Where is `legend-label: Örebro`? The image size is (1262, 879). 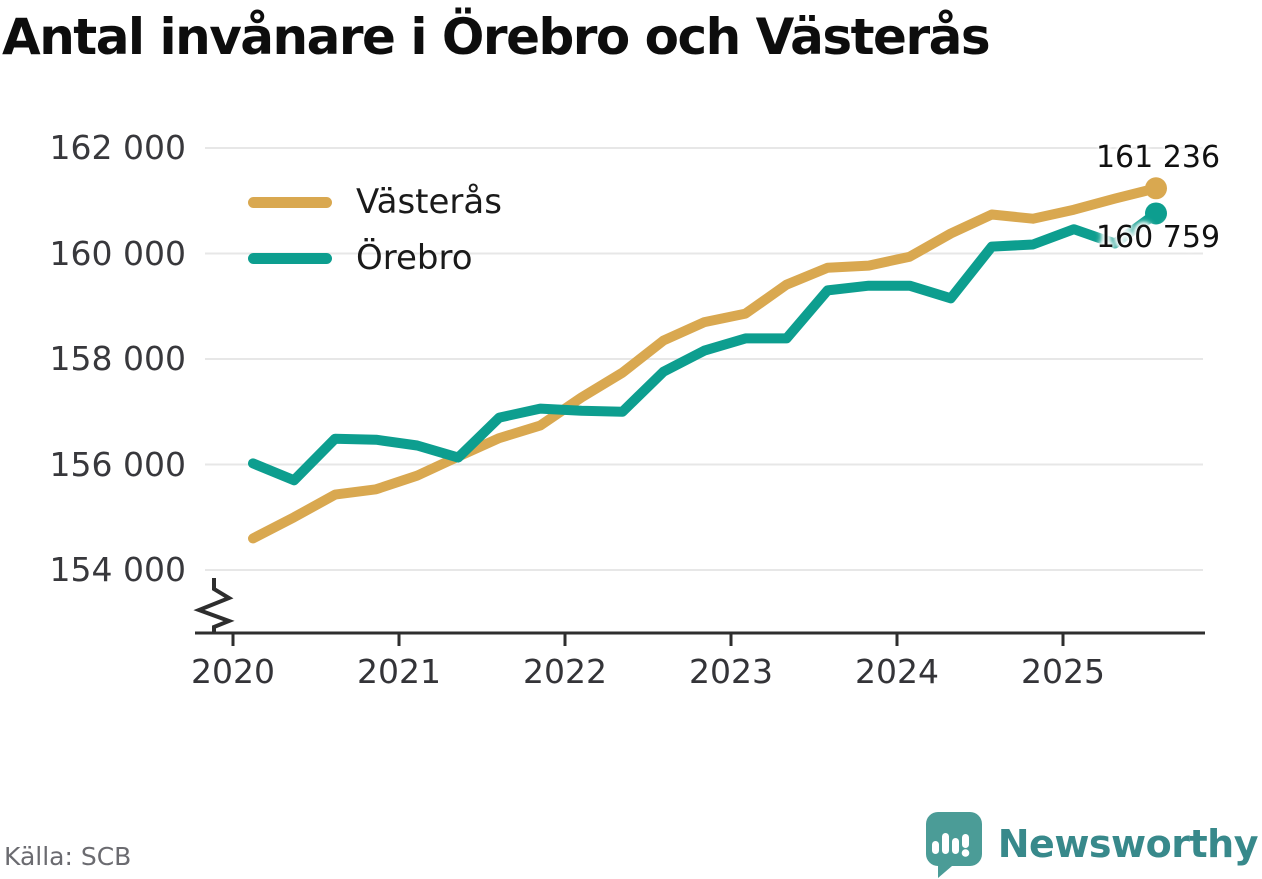 legend-label: Örebro is located at coordinates (414, 258).